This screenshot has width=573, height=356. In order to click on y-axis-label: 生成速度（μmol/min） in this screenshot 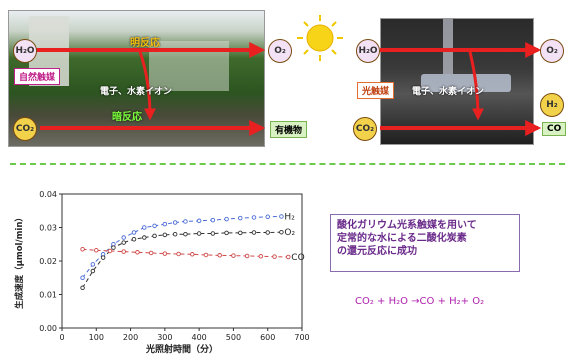, I will do `click(19, 261)`.